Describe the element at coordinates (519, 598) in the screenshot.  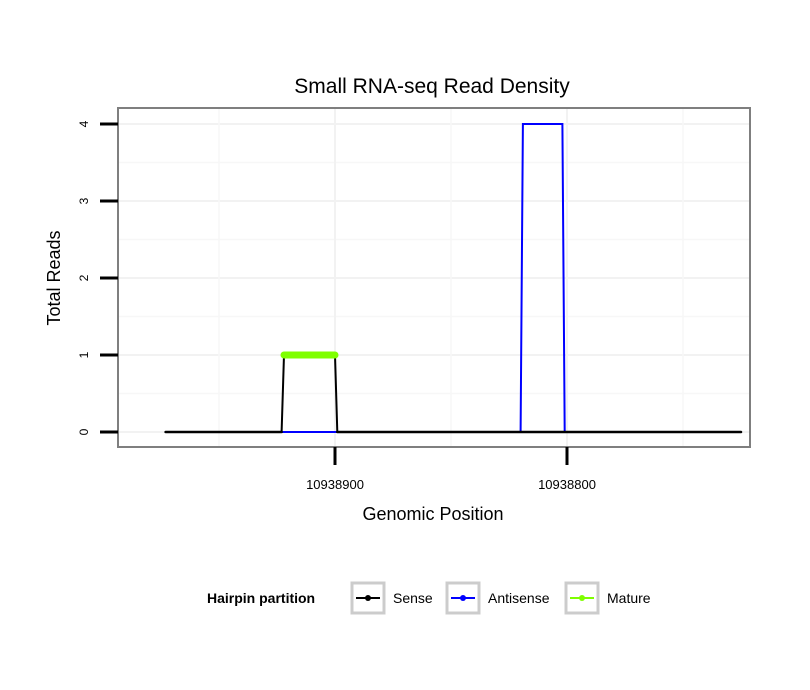
I see `legend-label: Antisense` at that location.